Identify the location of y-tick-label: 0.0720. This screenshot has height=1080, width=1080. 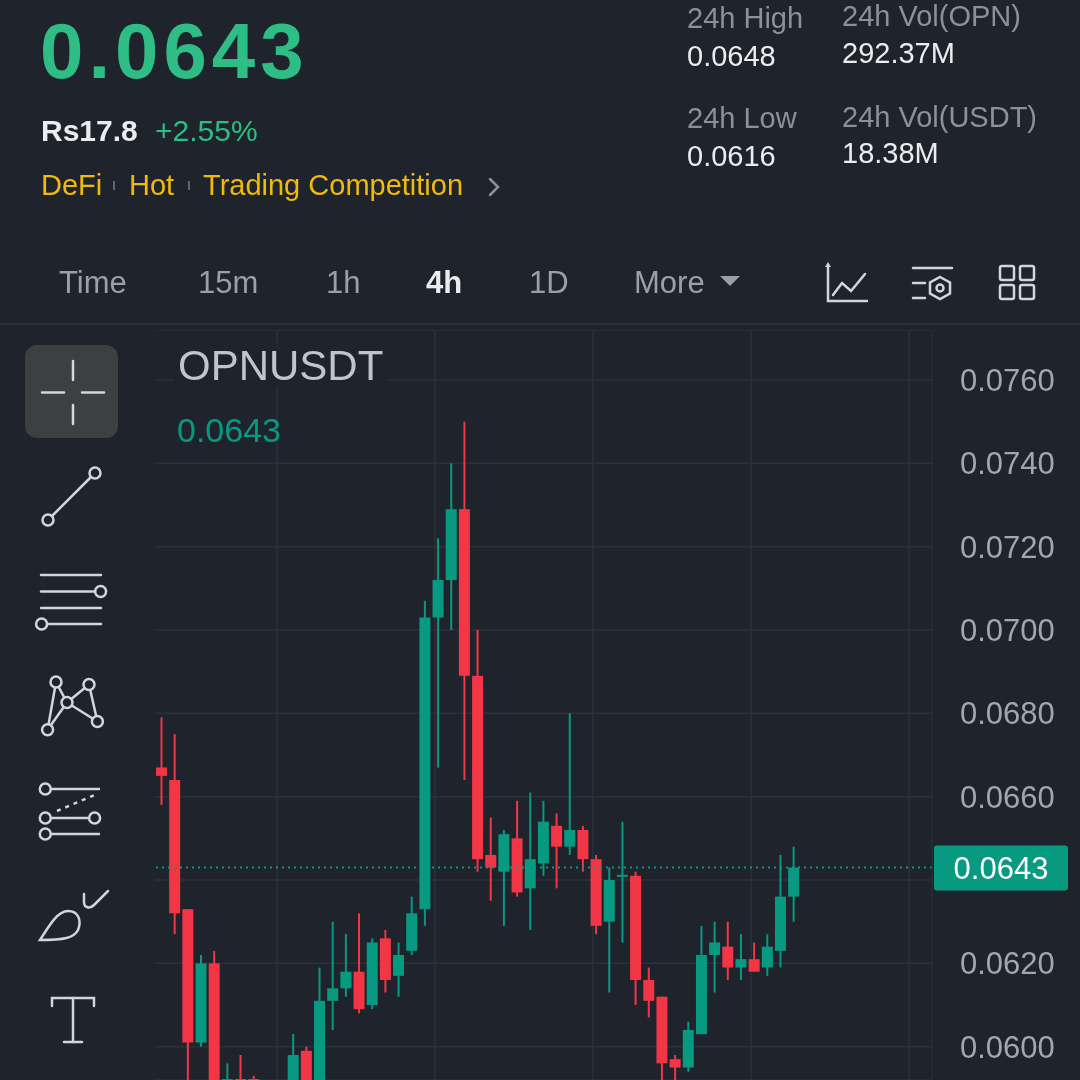
(1007, 547).